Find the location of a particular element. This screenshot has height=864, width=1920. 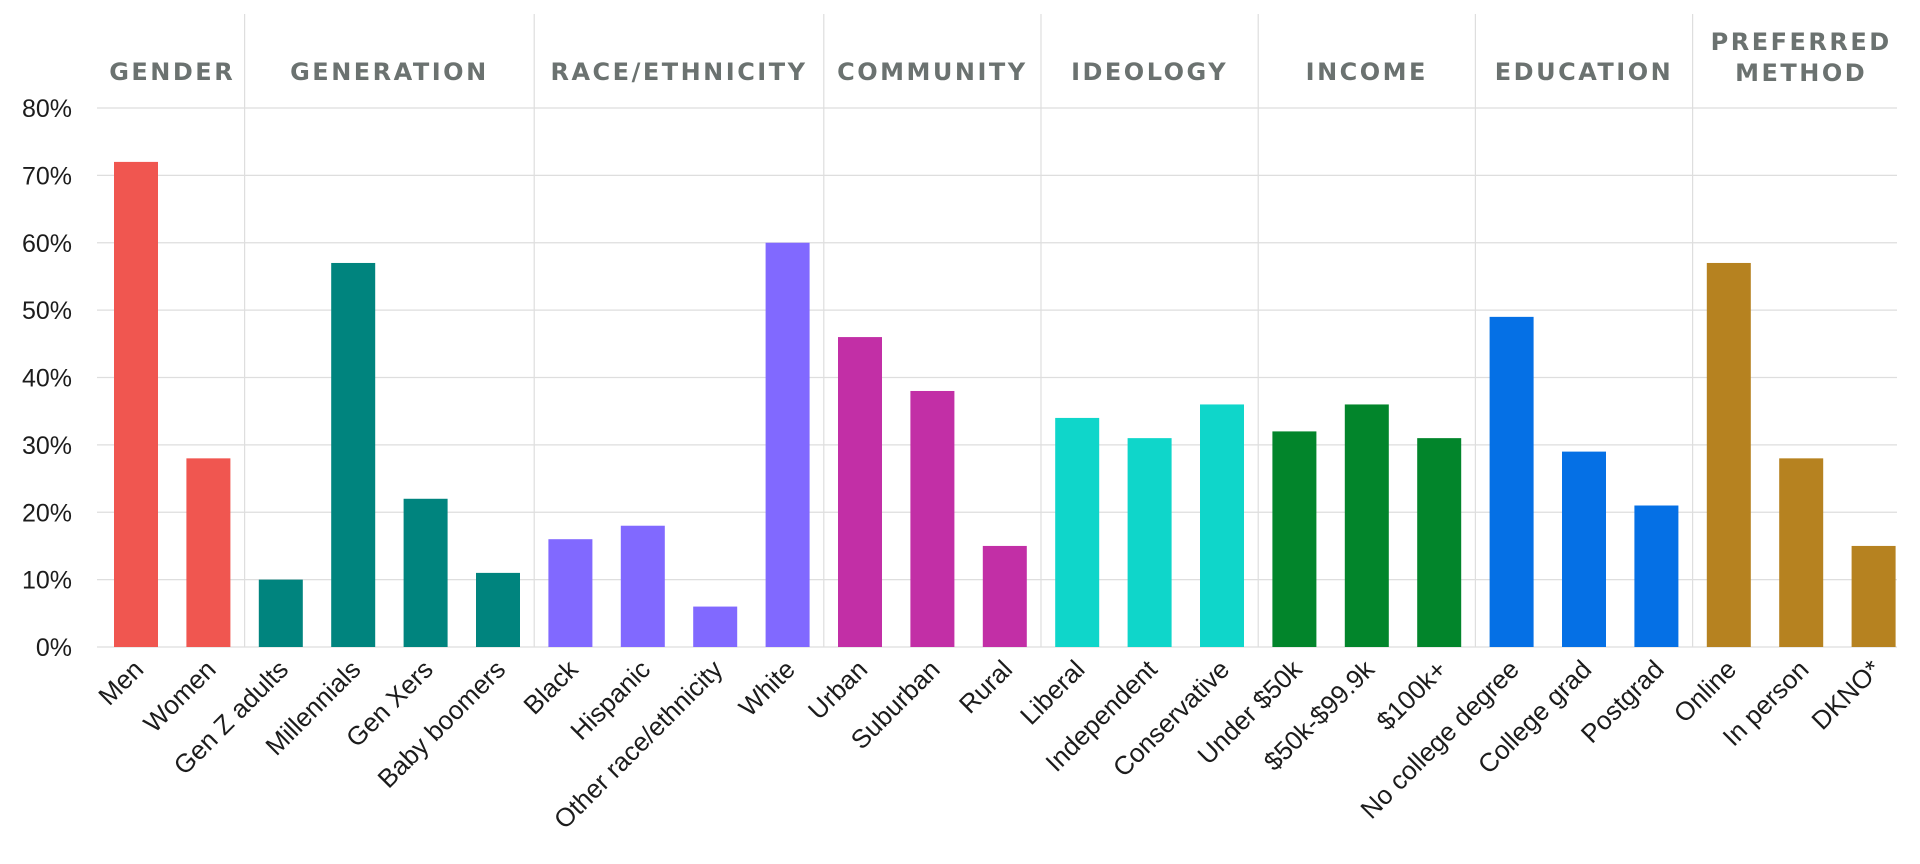

group-label: METHOD is located at coordinates (1801, 73).